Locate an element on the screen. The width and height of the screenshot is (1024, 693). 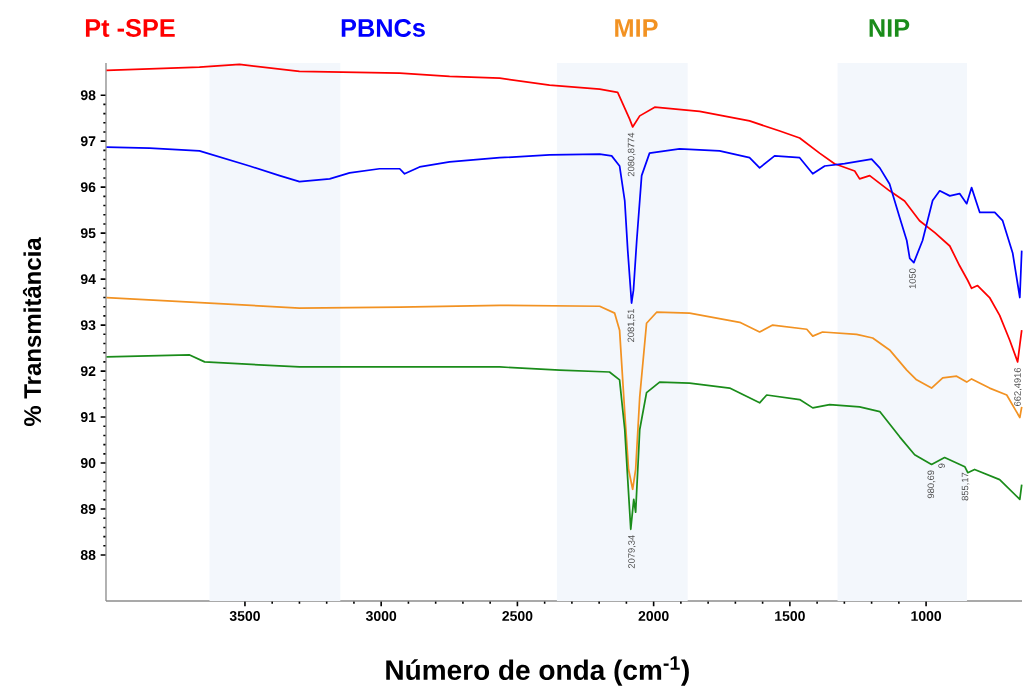
text: PBNCs is located at coordinates (383, 28).